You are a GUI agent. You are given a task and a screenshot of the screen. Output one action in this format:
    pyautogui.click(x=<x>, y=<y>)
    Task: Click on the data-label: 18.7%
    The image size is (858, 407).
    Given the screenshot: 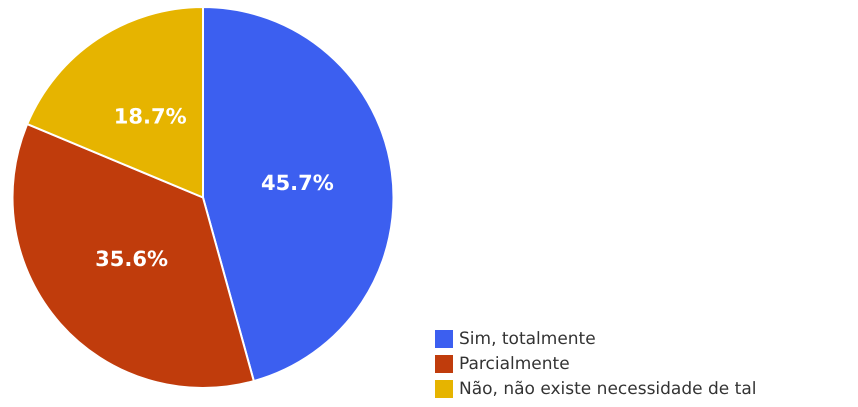 What is the action you would take?
    pyautogui.click(x=150, y=116)
    